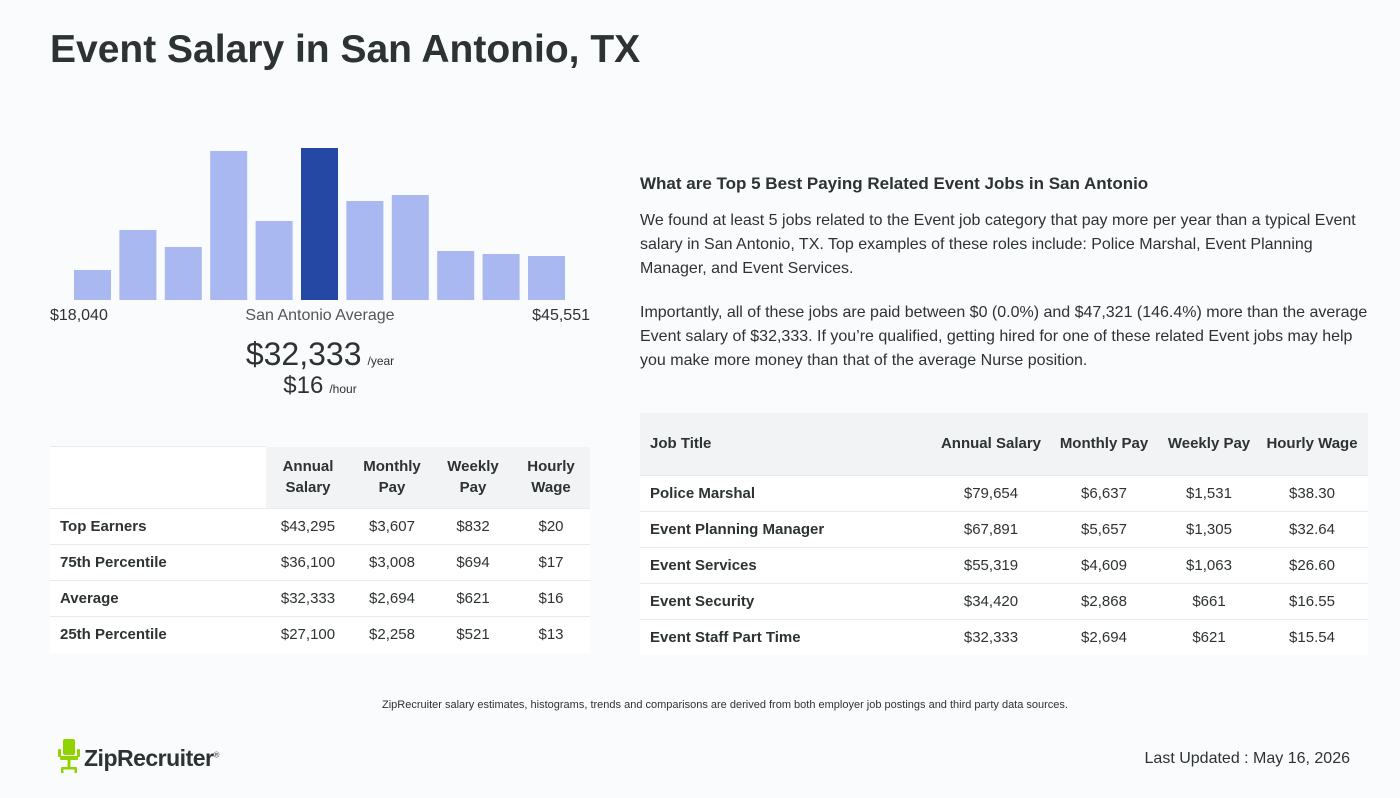 This screenshot has height=798, width=1400. What do you see at coordinates (1312, 564) in the screenshot?
I see `cell-hourly: $26.60` at bounding box center [1312, 564].